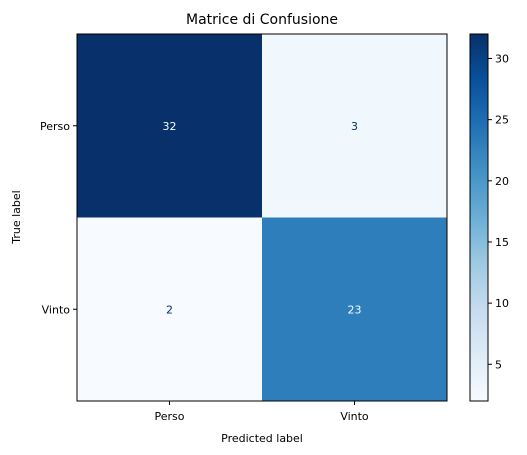  Describe the element at coordinates (498, 364) in the screenshot. I see `colorbar-tick-label: 5` at that location.